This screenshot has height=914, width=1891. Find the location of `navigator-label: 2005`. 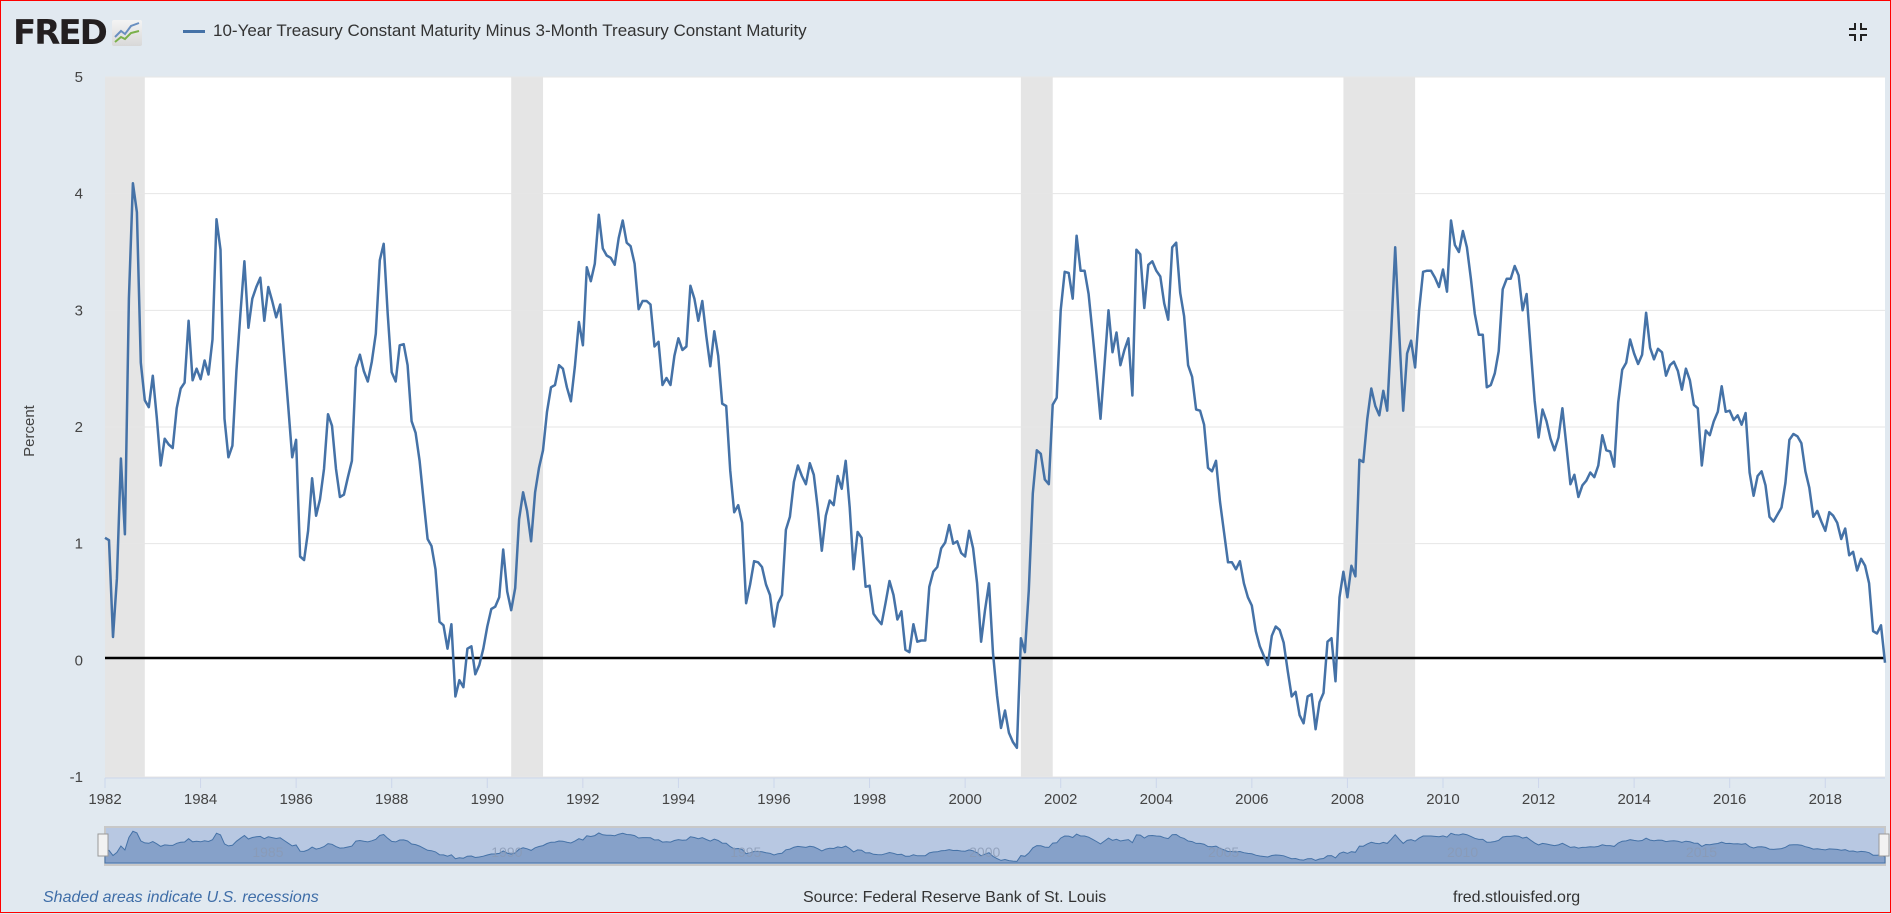

navigator-label: 2005 is located at coordinates (1223, 852).